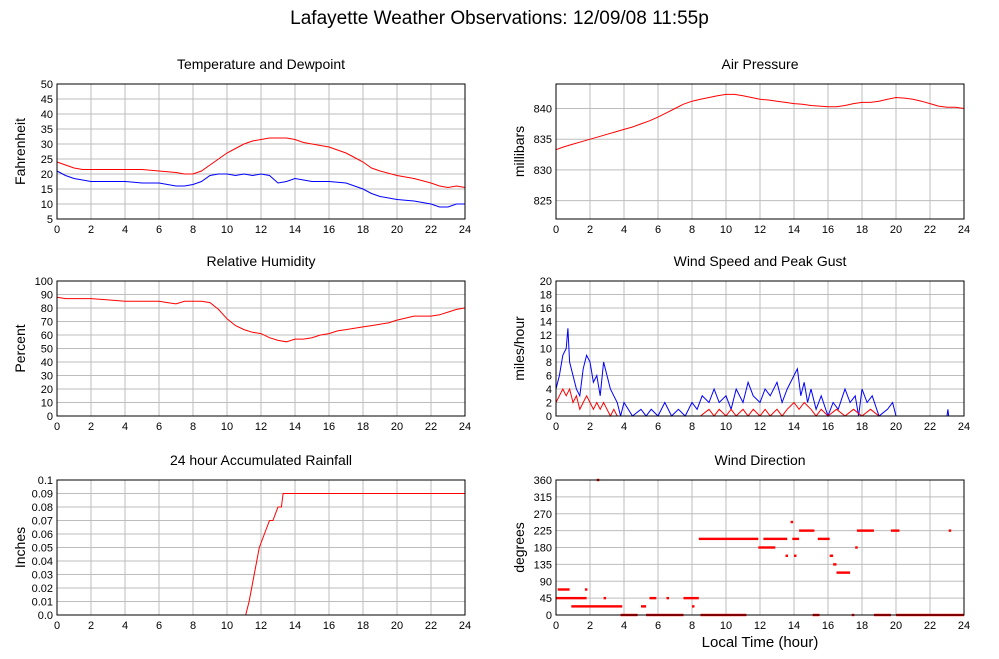 Image resolution: width=999 pixels, height=659 pixels. What do you see at coordinates (47, 323) in the screenshot?
I see `y-tick-label: 70` at bounding box center [47, 323].